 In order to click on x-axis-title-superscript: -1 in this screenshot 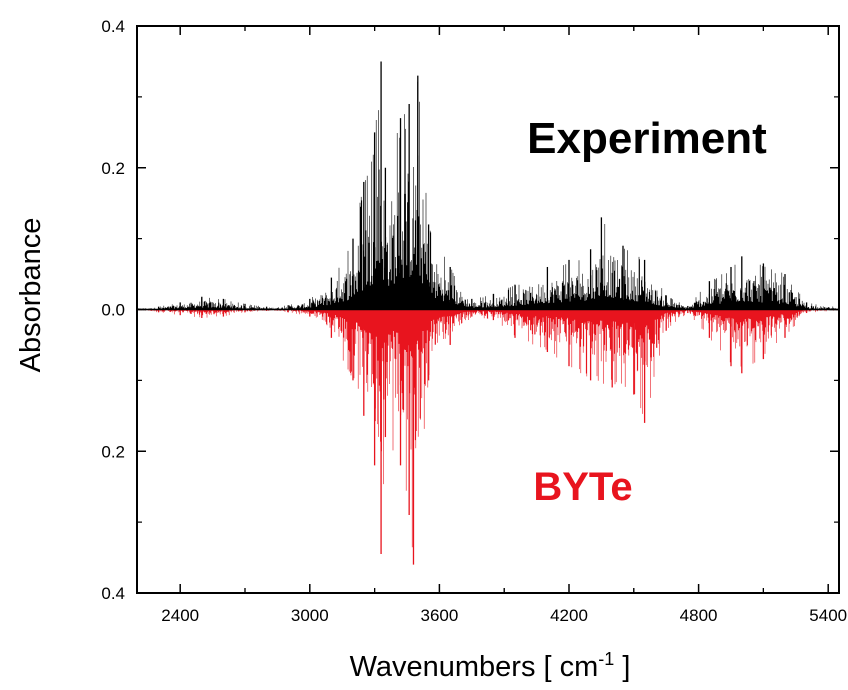, I will do `click(606, 659)`.